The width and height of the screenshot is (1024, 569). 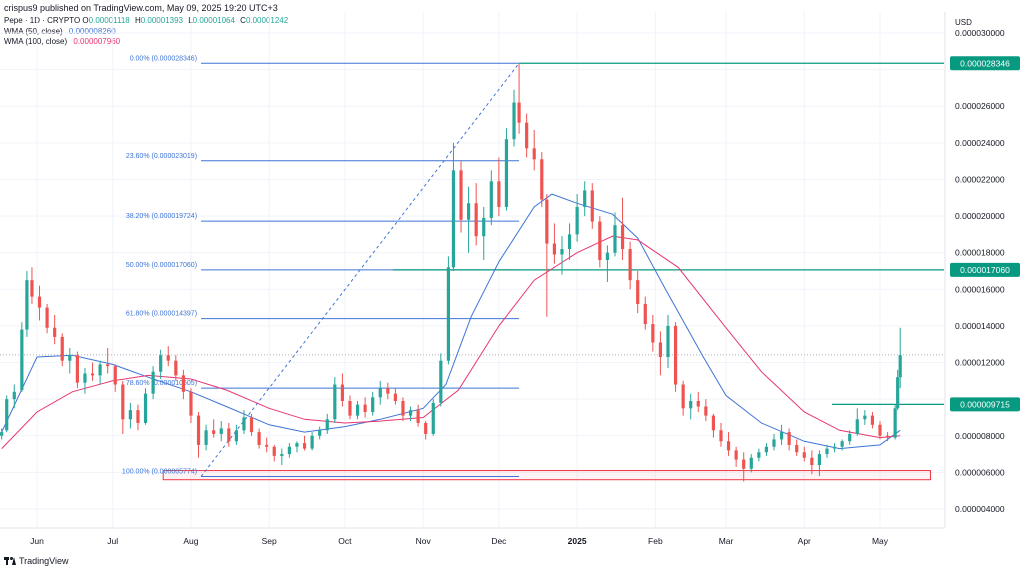 What do you see at coordinates (161, 20) in the screenshot?
I see `ohlc-value: 0.00001393` at bounding box center [161, 20].